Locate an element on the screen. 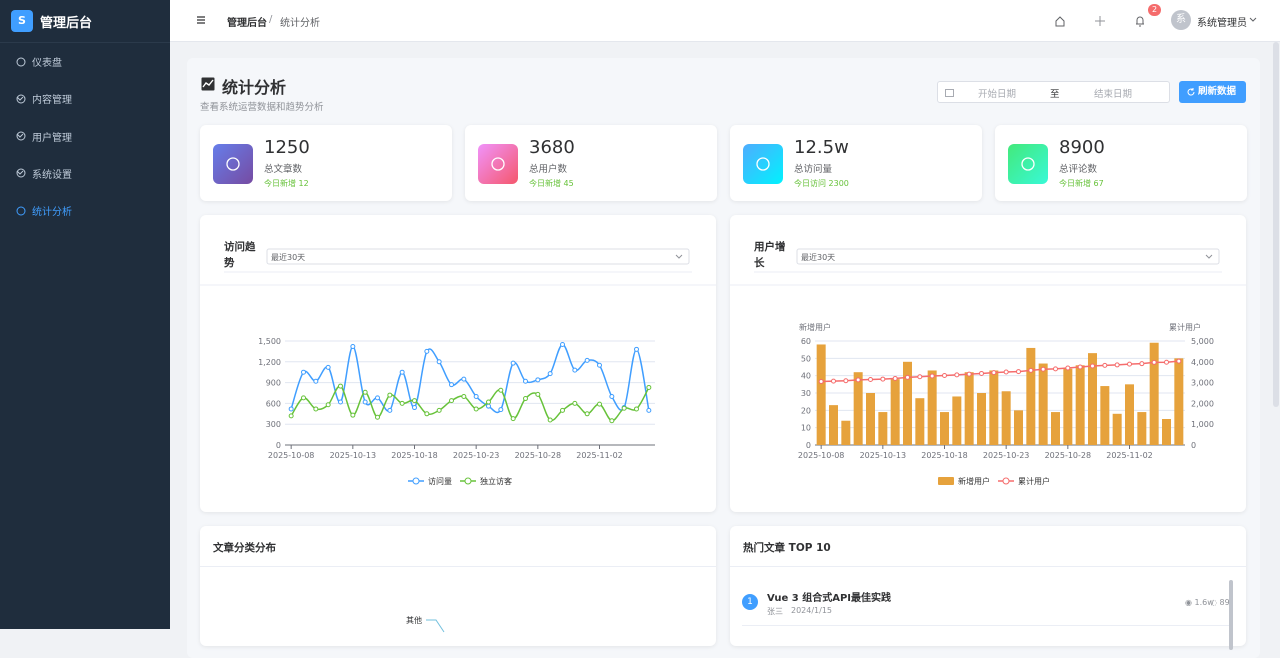 The height and width of the screenshot is (658, 1280). menu-item: 仪表盘 is located at coordinates (85, 61).